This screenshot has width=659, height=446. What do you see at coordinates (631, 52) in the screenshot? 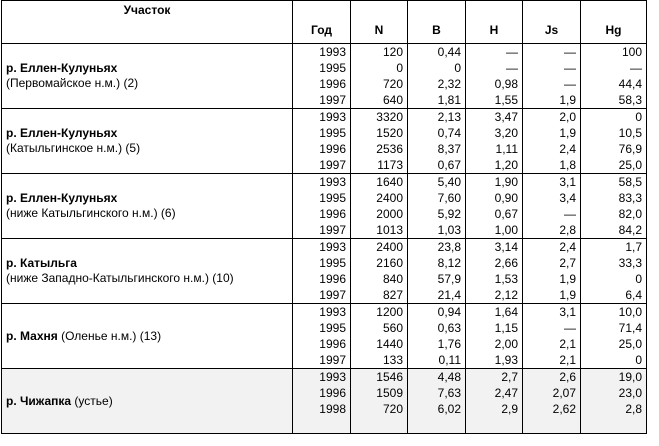
I see `value-hg: 100` at bounding box center [631, 52].